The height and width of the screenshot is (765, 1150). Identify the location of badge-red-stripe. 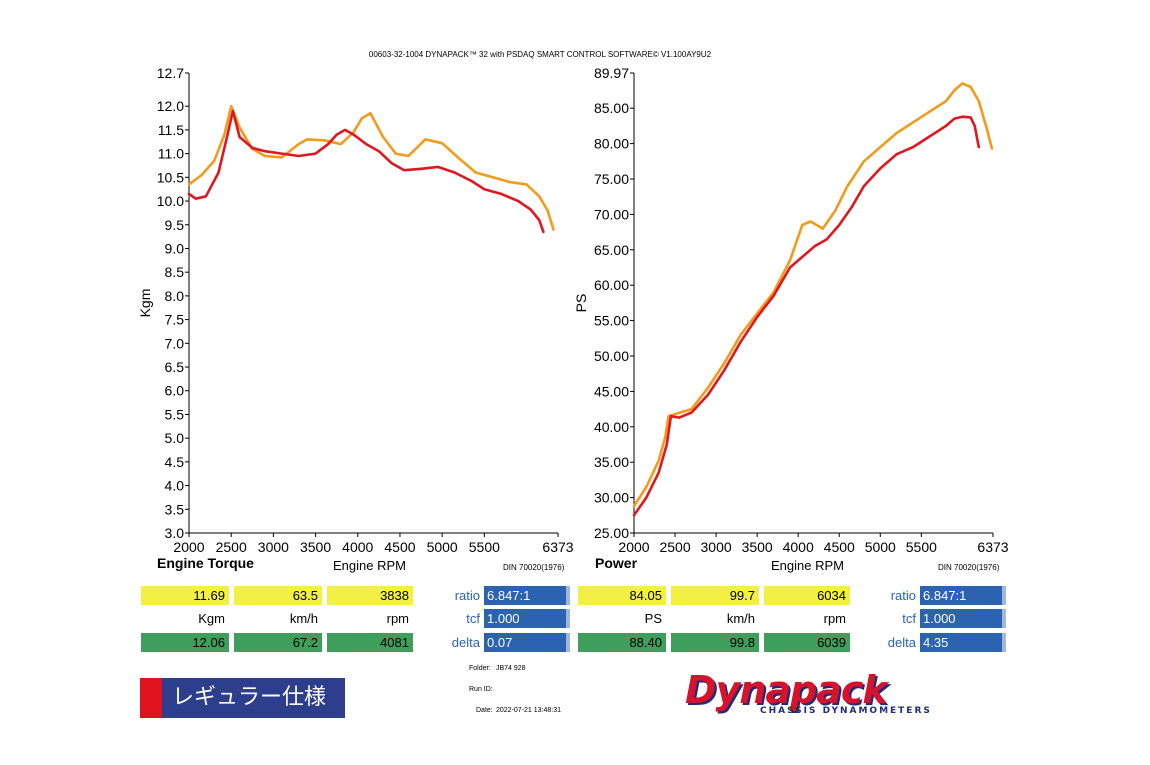
(151, 698).